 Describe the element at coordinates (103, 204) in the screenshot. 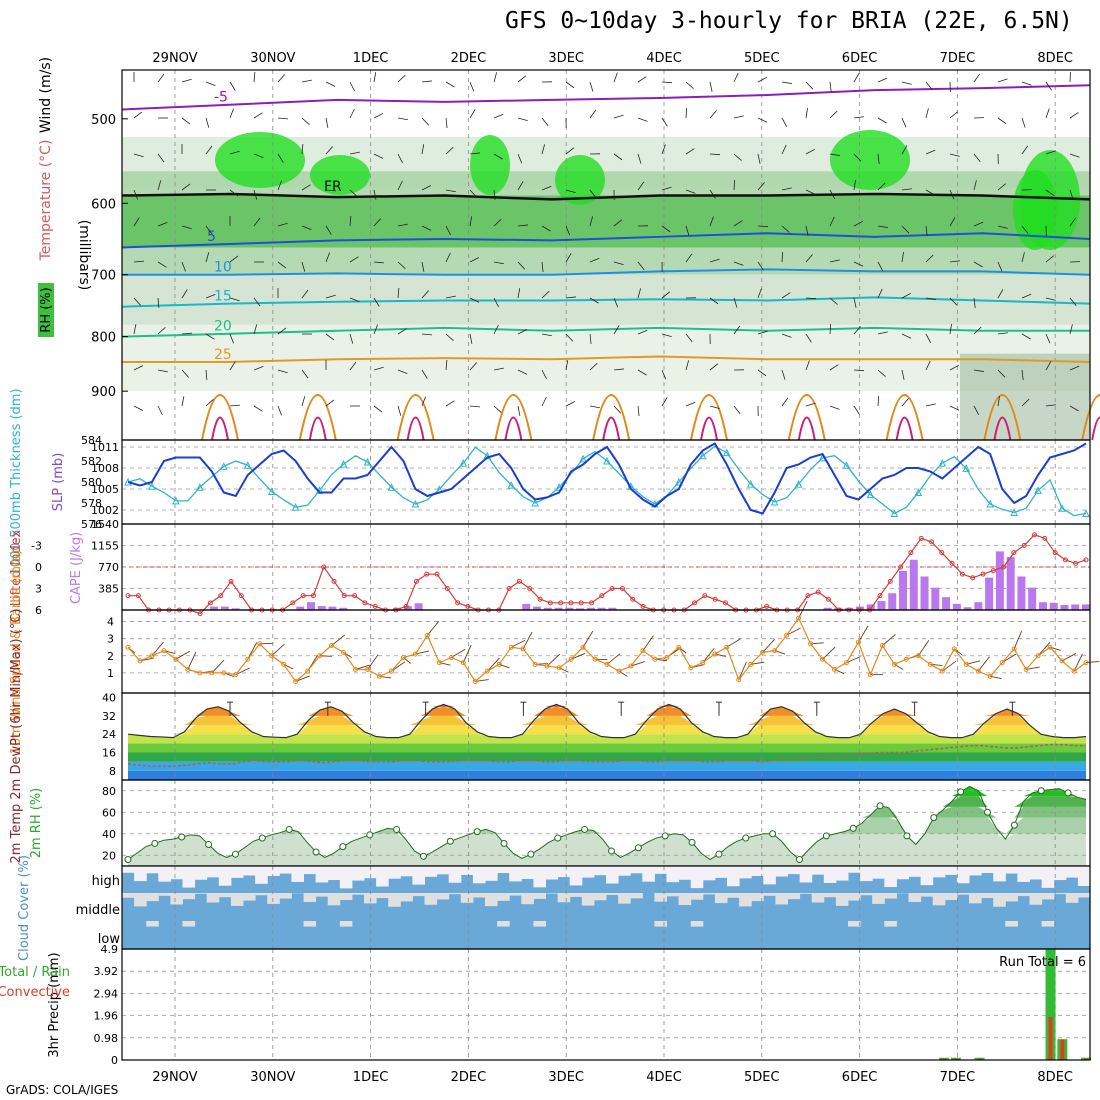

I see `pressure-tick-label: 600` at that location.